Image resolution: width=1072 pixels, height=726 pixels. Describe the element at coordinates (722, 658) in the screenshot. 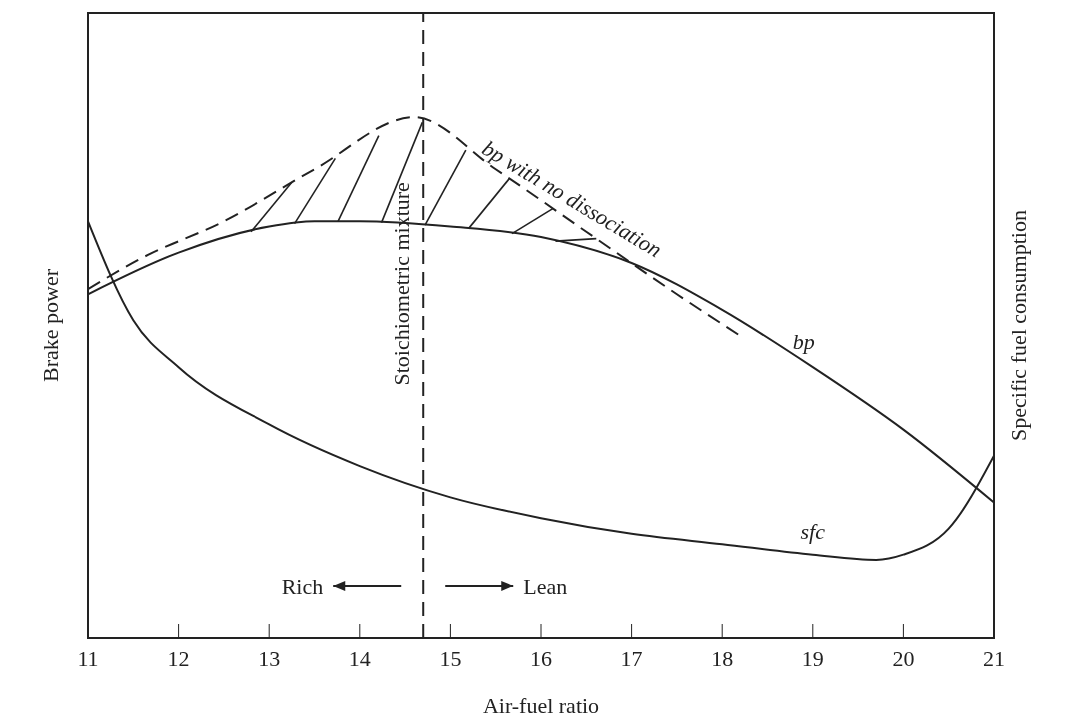

I see `x-tick-label: 18` at that location.